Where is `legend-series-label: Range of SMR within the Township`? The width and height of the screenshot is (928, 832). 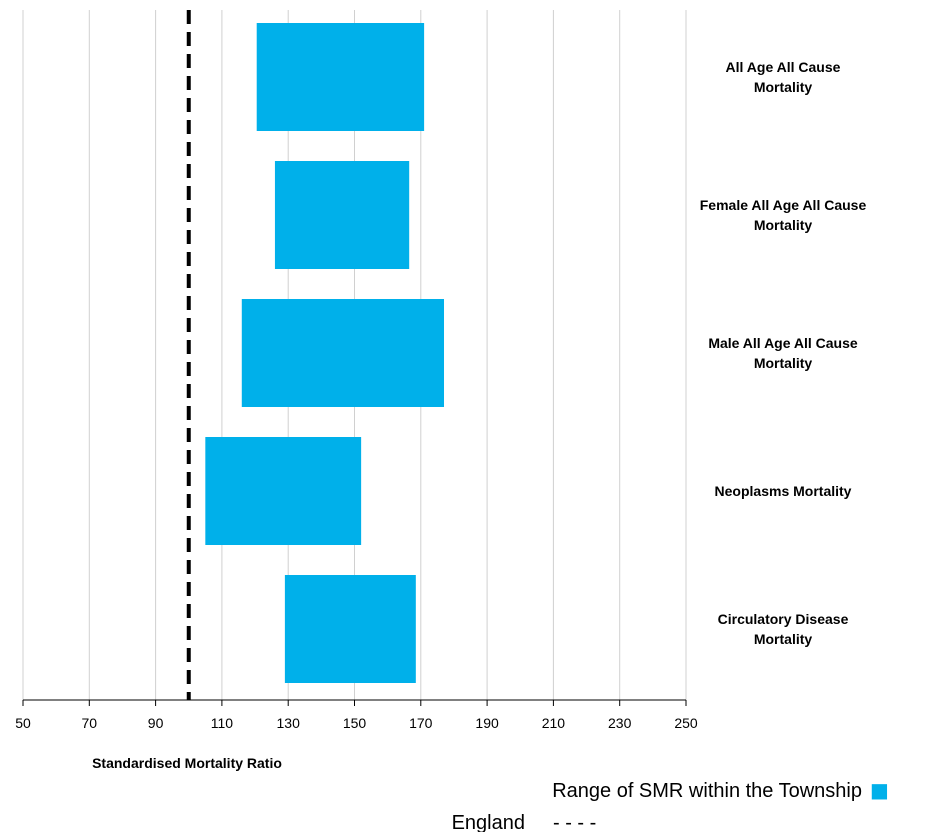 legend-series-label: Range of SMR within the Township is located at coordinates (707, 791).